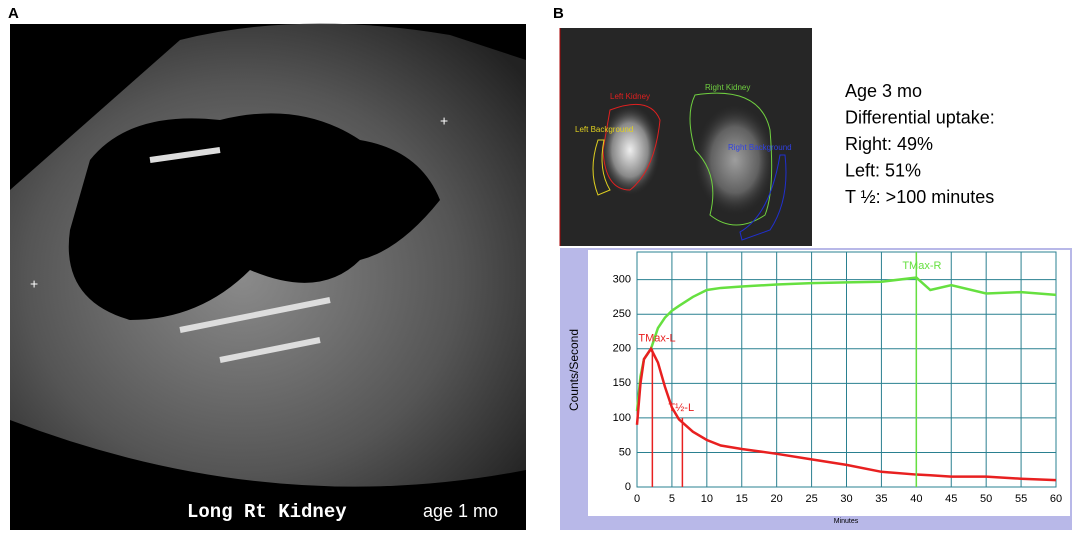 The image size is (1084, 544). Describe the element at coordinates (1021, 499) in the screenshot. I see `x-tick-label: 55` at that location.